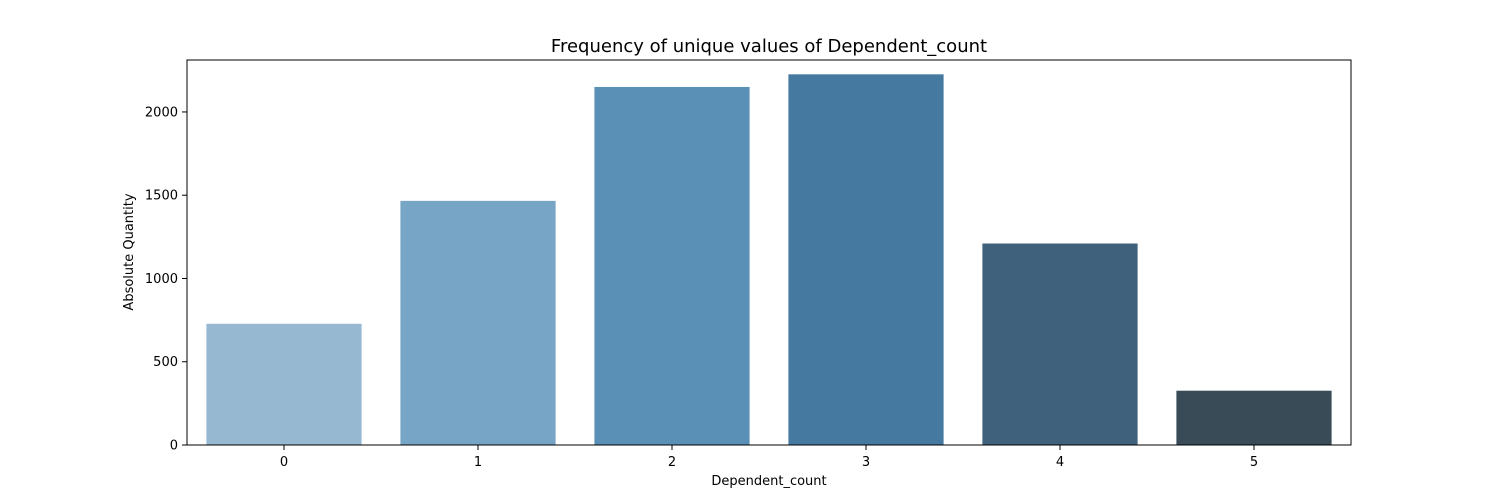  What do you see at coordinates (768, 481) in the screenshot?
I see `x-axis-label: Dependent_count` at bounding box center [768, 481].